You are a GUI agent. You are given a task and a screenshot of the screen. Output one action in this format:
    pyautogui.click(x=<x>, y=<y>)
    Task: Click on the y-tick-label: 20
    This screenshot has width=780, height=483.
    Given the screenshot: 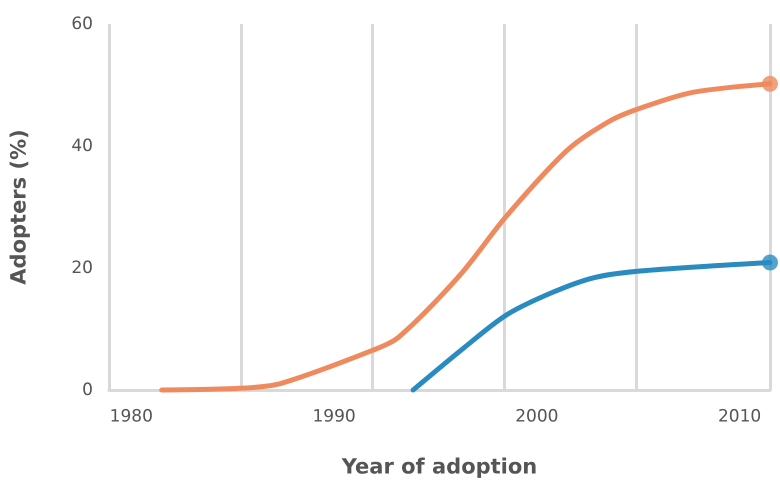 What is the action you would take?
    pyautogui.click(x=82, y=268)
    